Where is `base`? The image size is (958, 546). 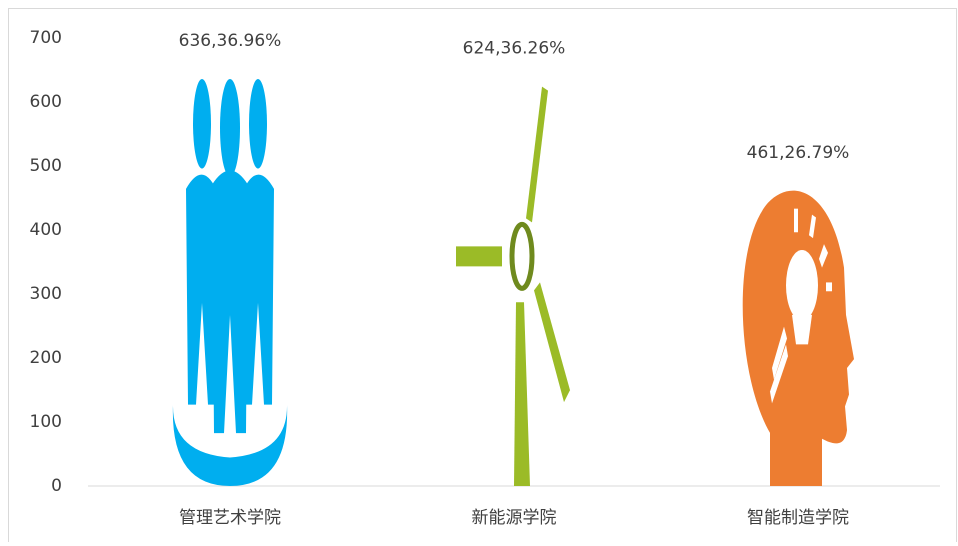 base is located at coordinates (230, 445).